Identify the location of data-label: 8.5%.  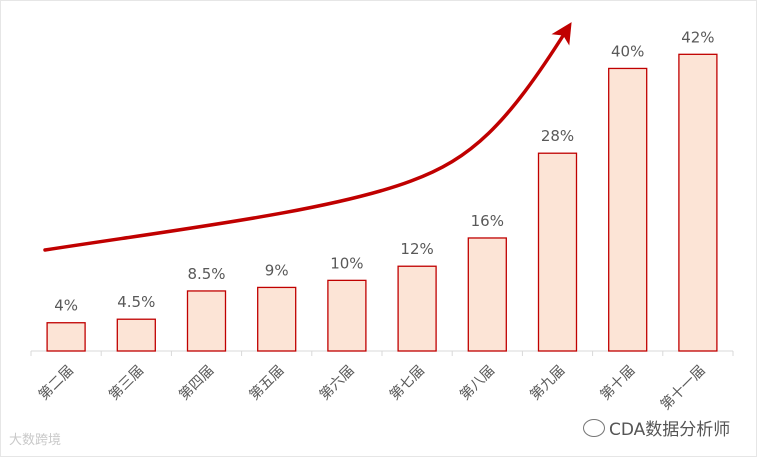
(206, 274).